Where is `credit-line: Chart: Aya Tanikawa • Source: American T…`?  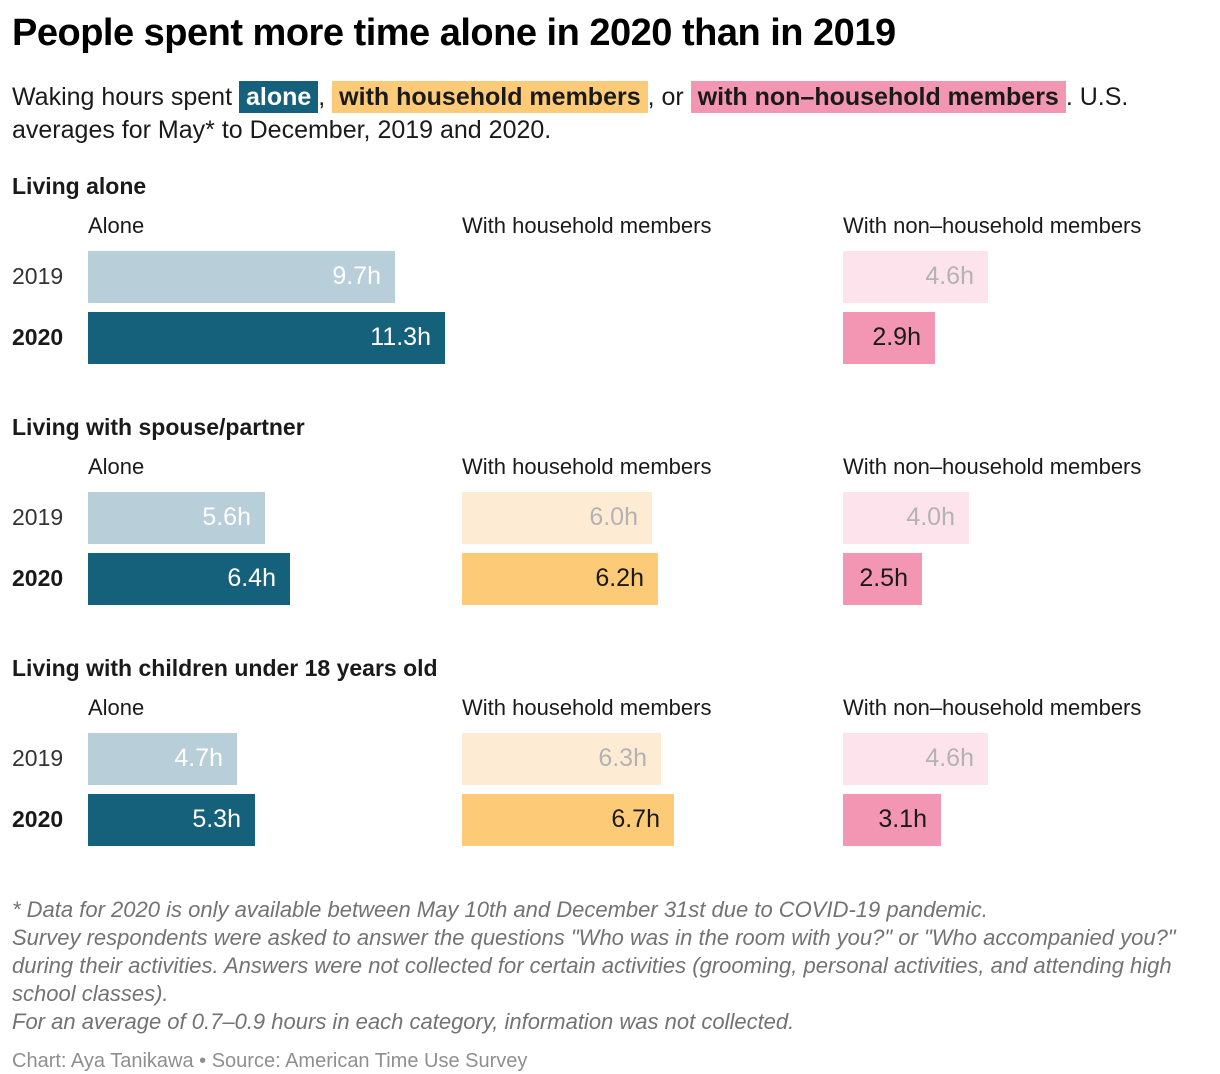
credit-line: Chart: Aya Tanikawa • Source: American T… is located at coordinates (270, 1060).